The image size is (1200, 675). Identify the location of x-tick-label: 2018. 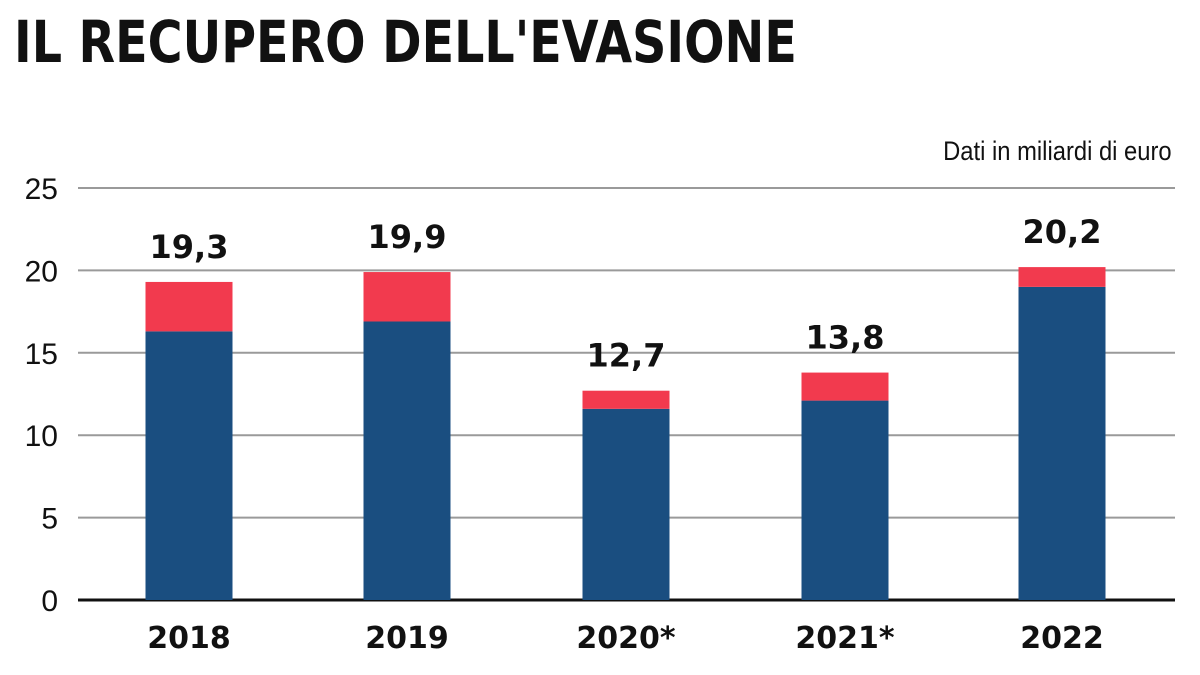
(189, 638).